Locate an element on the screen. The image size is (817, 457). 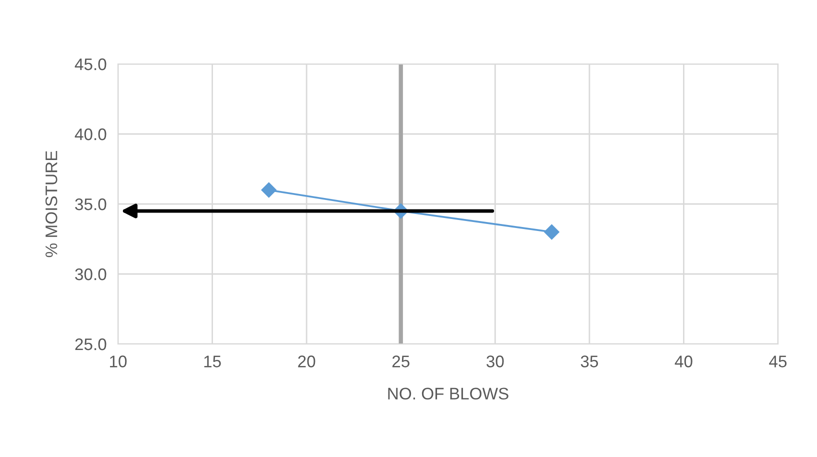
y-tick-label: 35.0 is located at coordinates (90, 204).